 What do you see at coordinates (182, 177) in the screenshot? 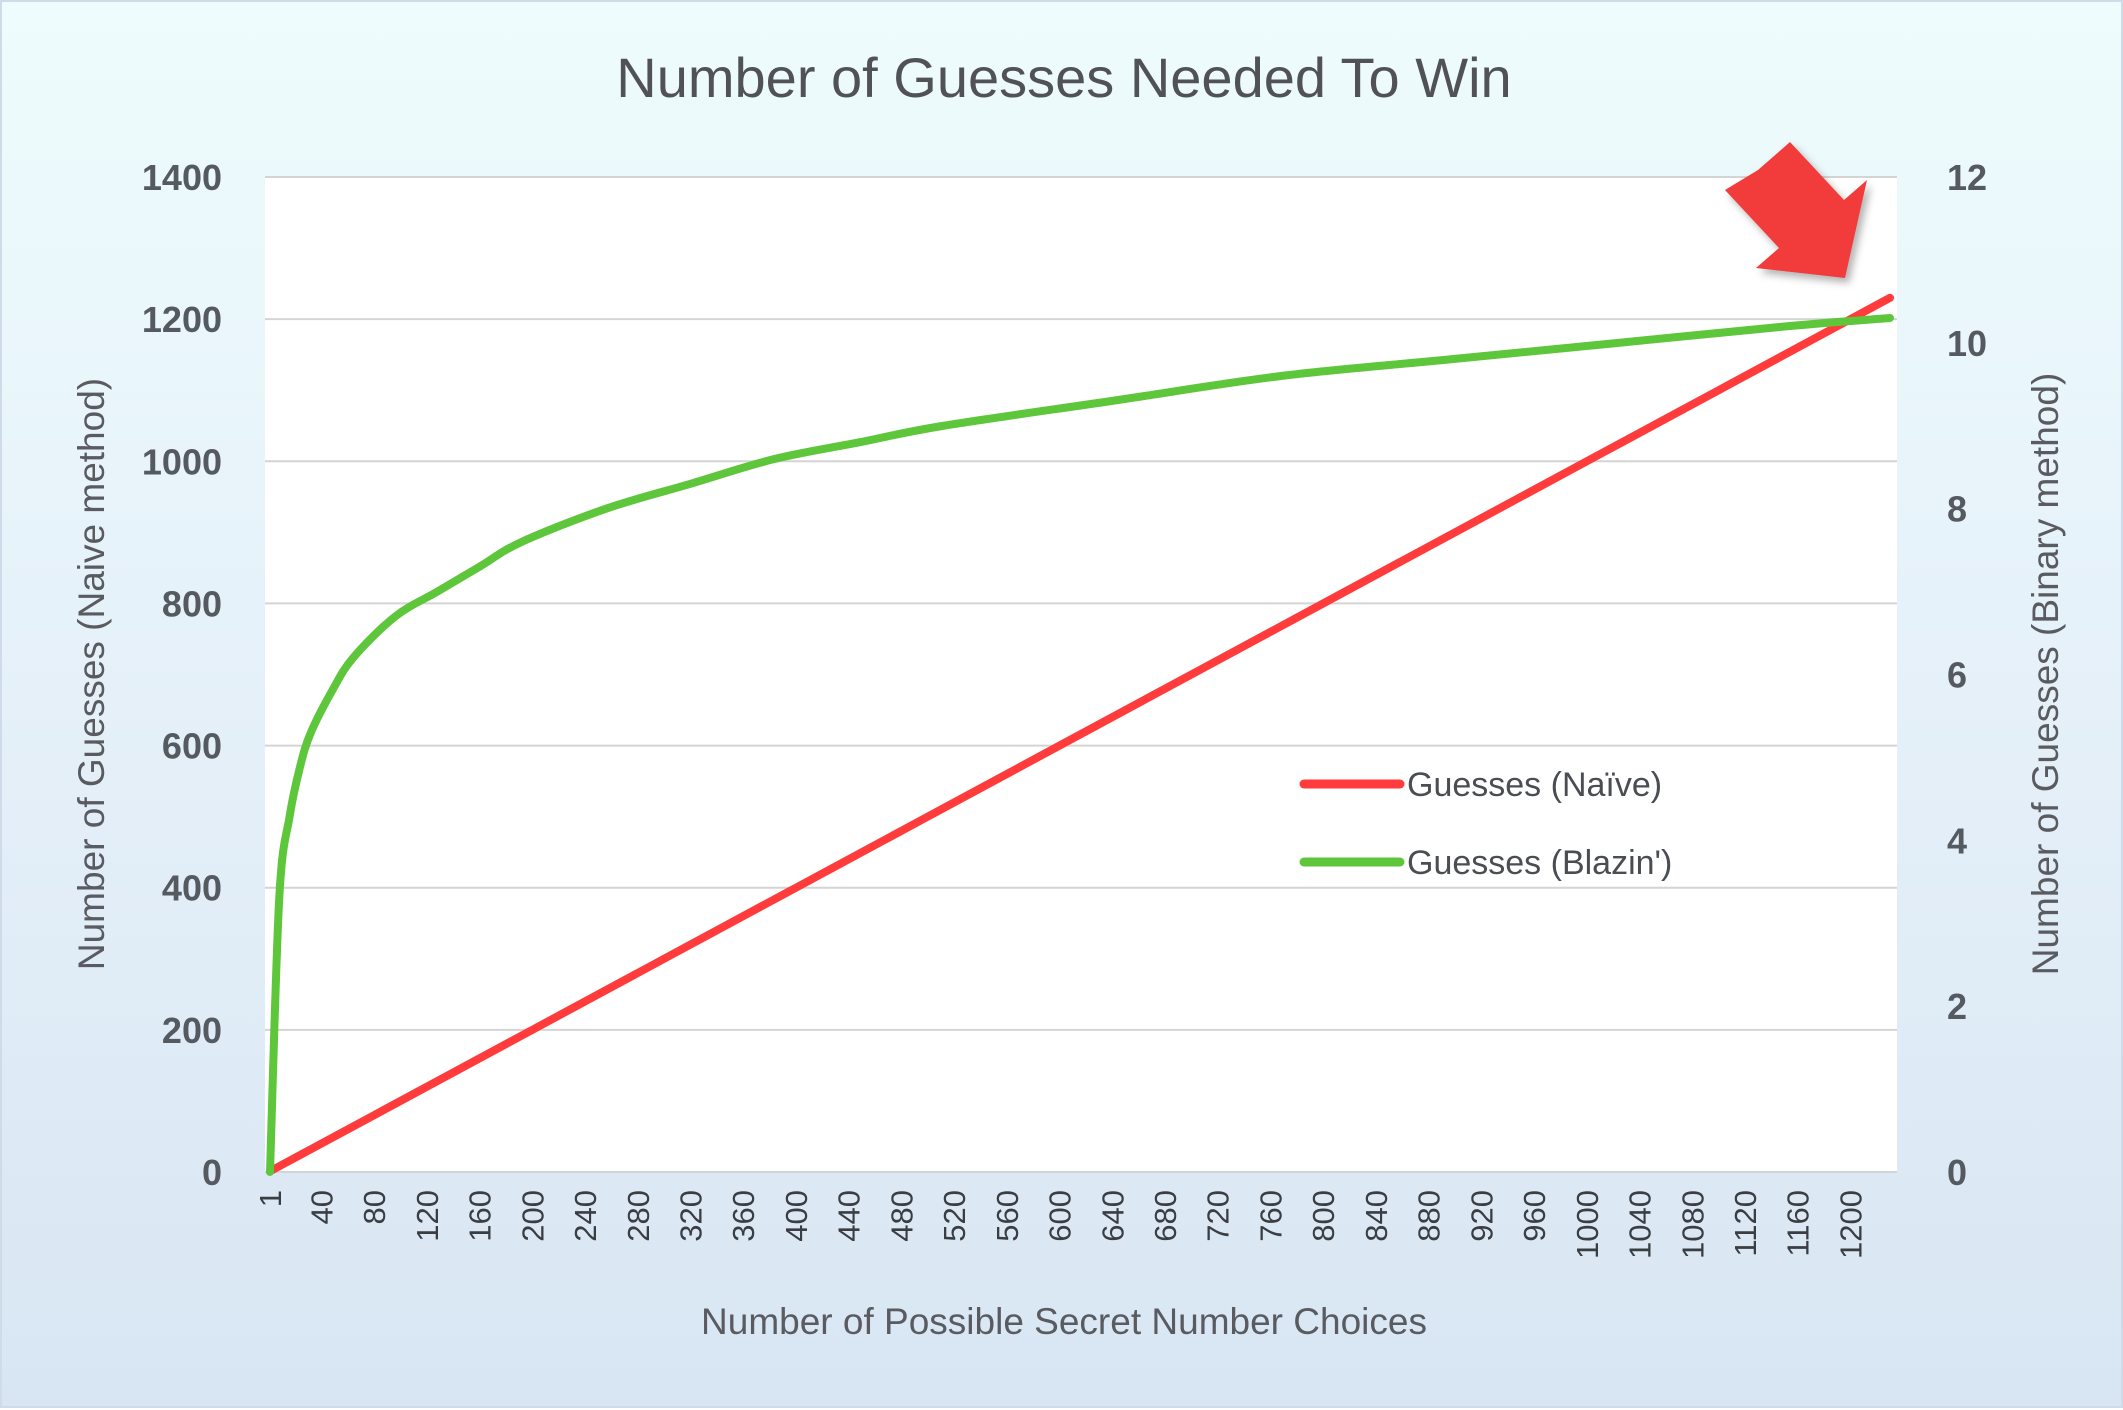
I see `y-left-tick-label: 1400` at bounding box center [182, 177].